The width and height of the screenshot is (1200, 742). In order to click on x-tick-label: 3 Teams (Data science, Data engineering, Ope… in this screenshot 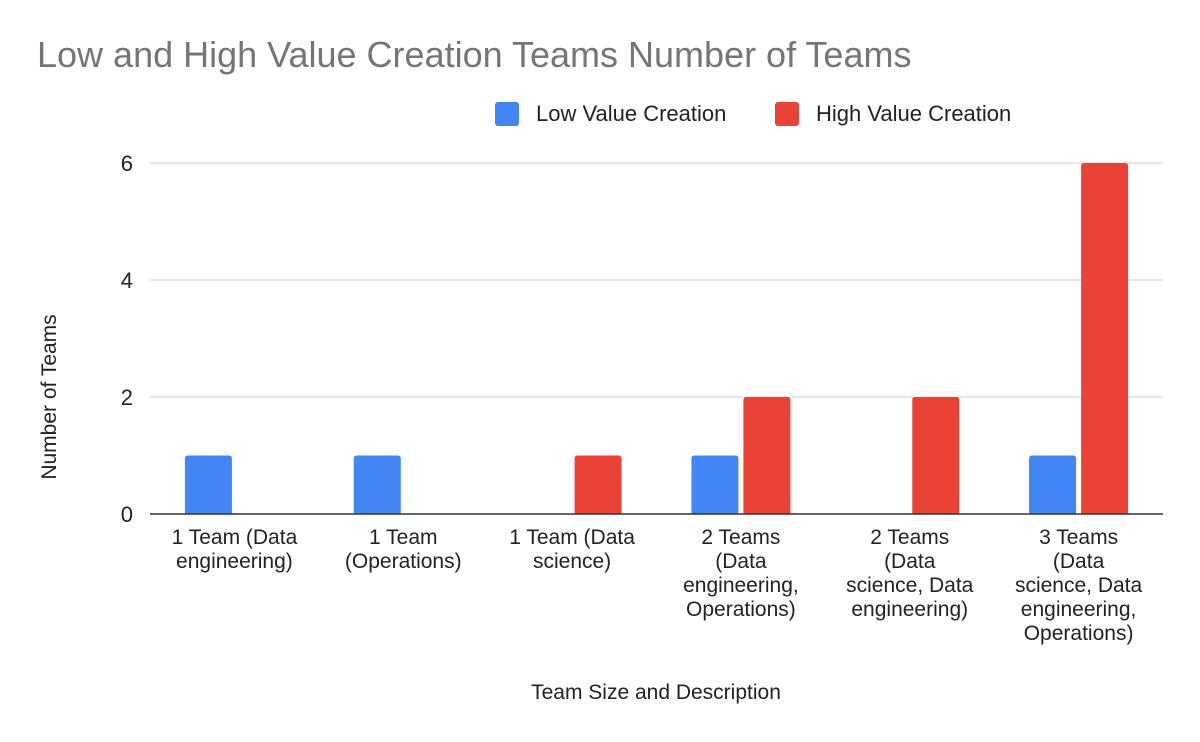, I will do `click(1079, 585)`.